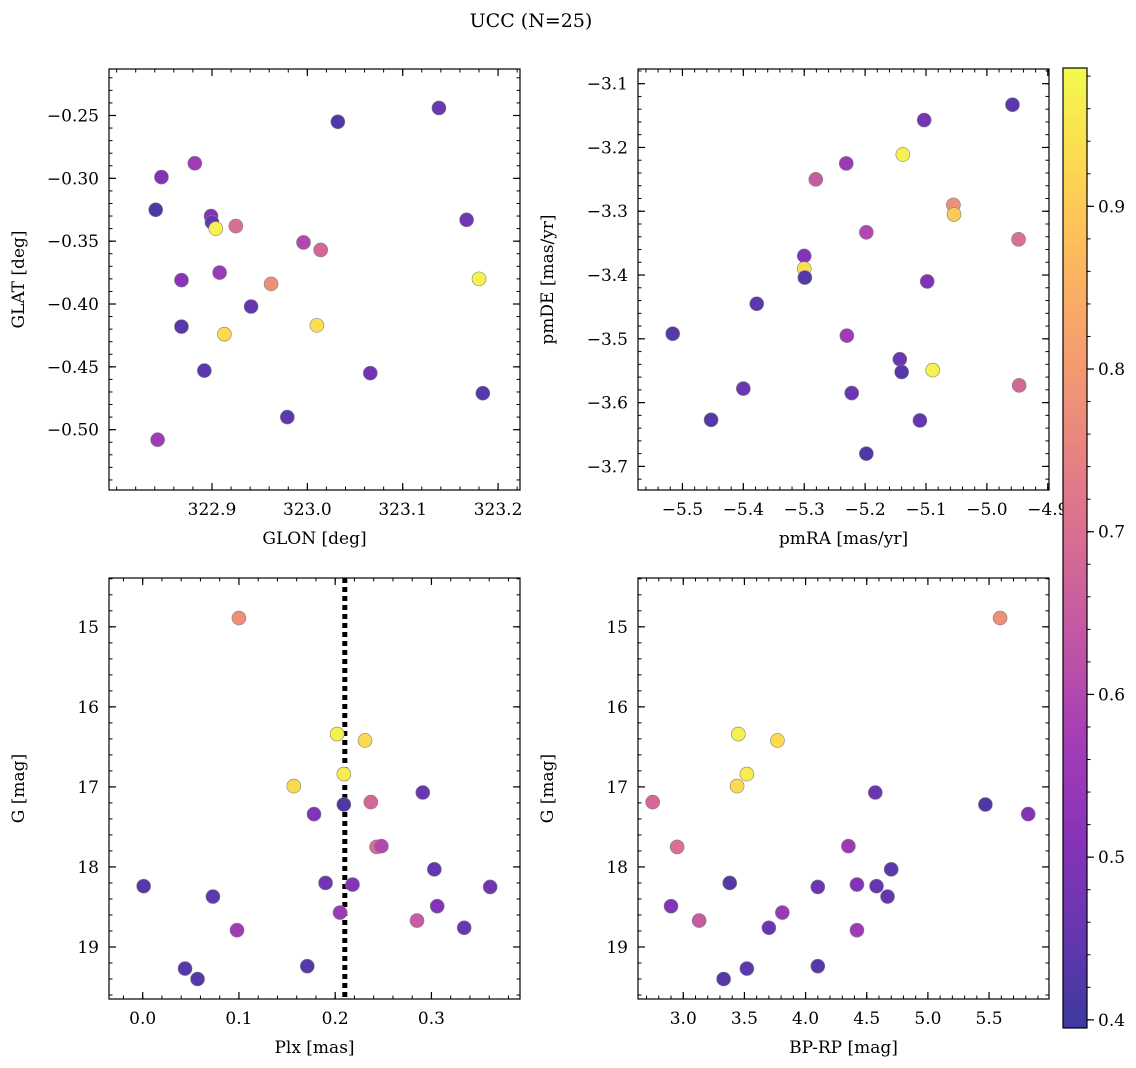 This screenshot has height=1068, width=1136. Describe the element at coordinates (843, 539) in the screenshot. I see `x-axis-label: pmRA [mas/yr]` at that location.